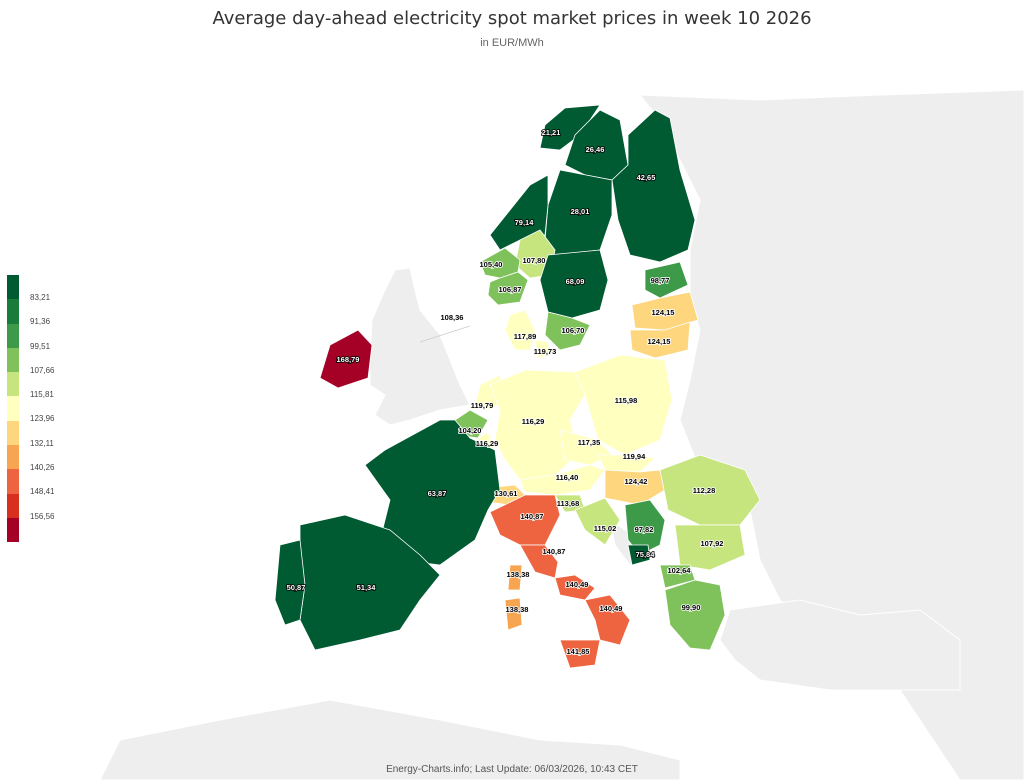  I want to click on region-it_cs, so click(575, 587).